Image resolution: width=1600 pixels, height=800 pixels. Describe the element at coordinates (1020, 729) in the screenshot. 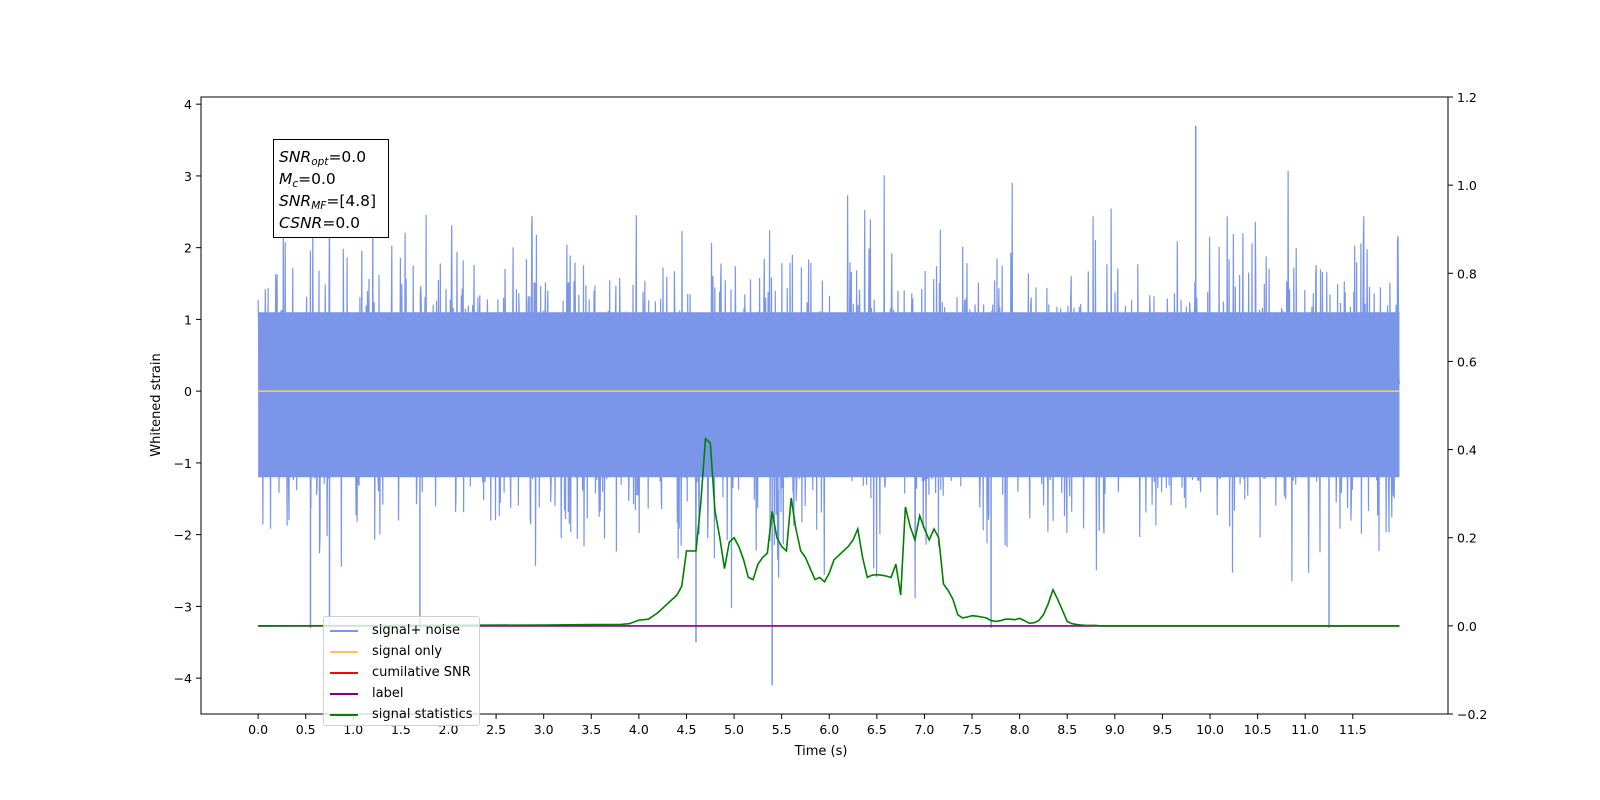

I see `x-tick-label: 8.0` at that location.